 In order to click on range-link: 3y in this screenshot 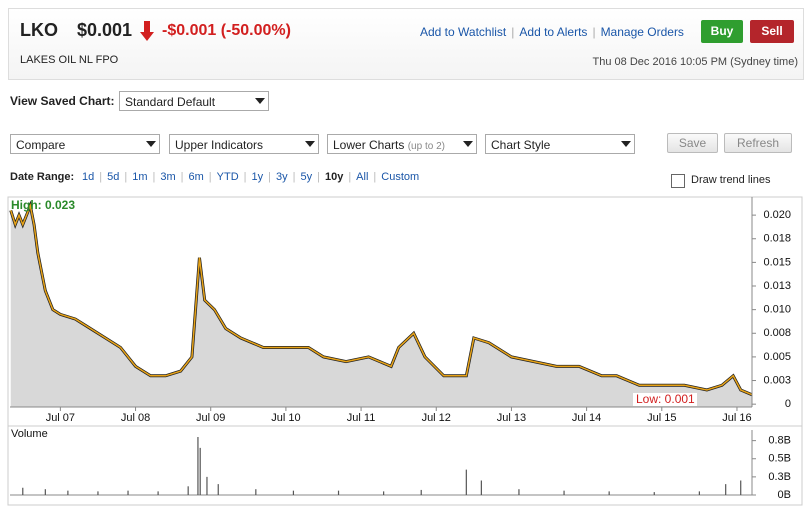, I will do `click(281, 177)`.